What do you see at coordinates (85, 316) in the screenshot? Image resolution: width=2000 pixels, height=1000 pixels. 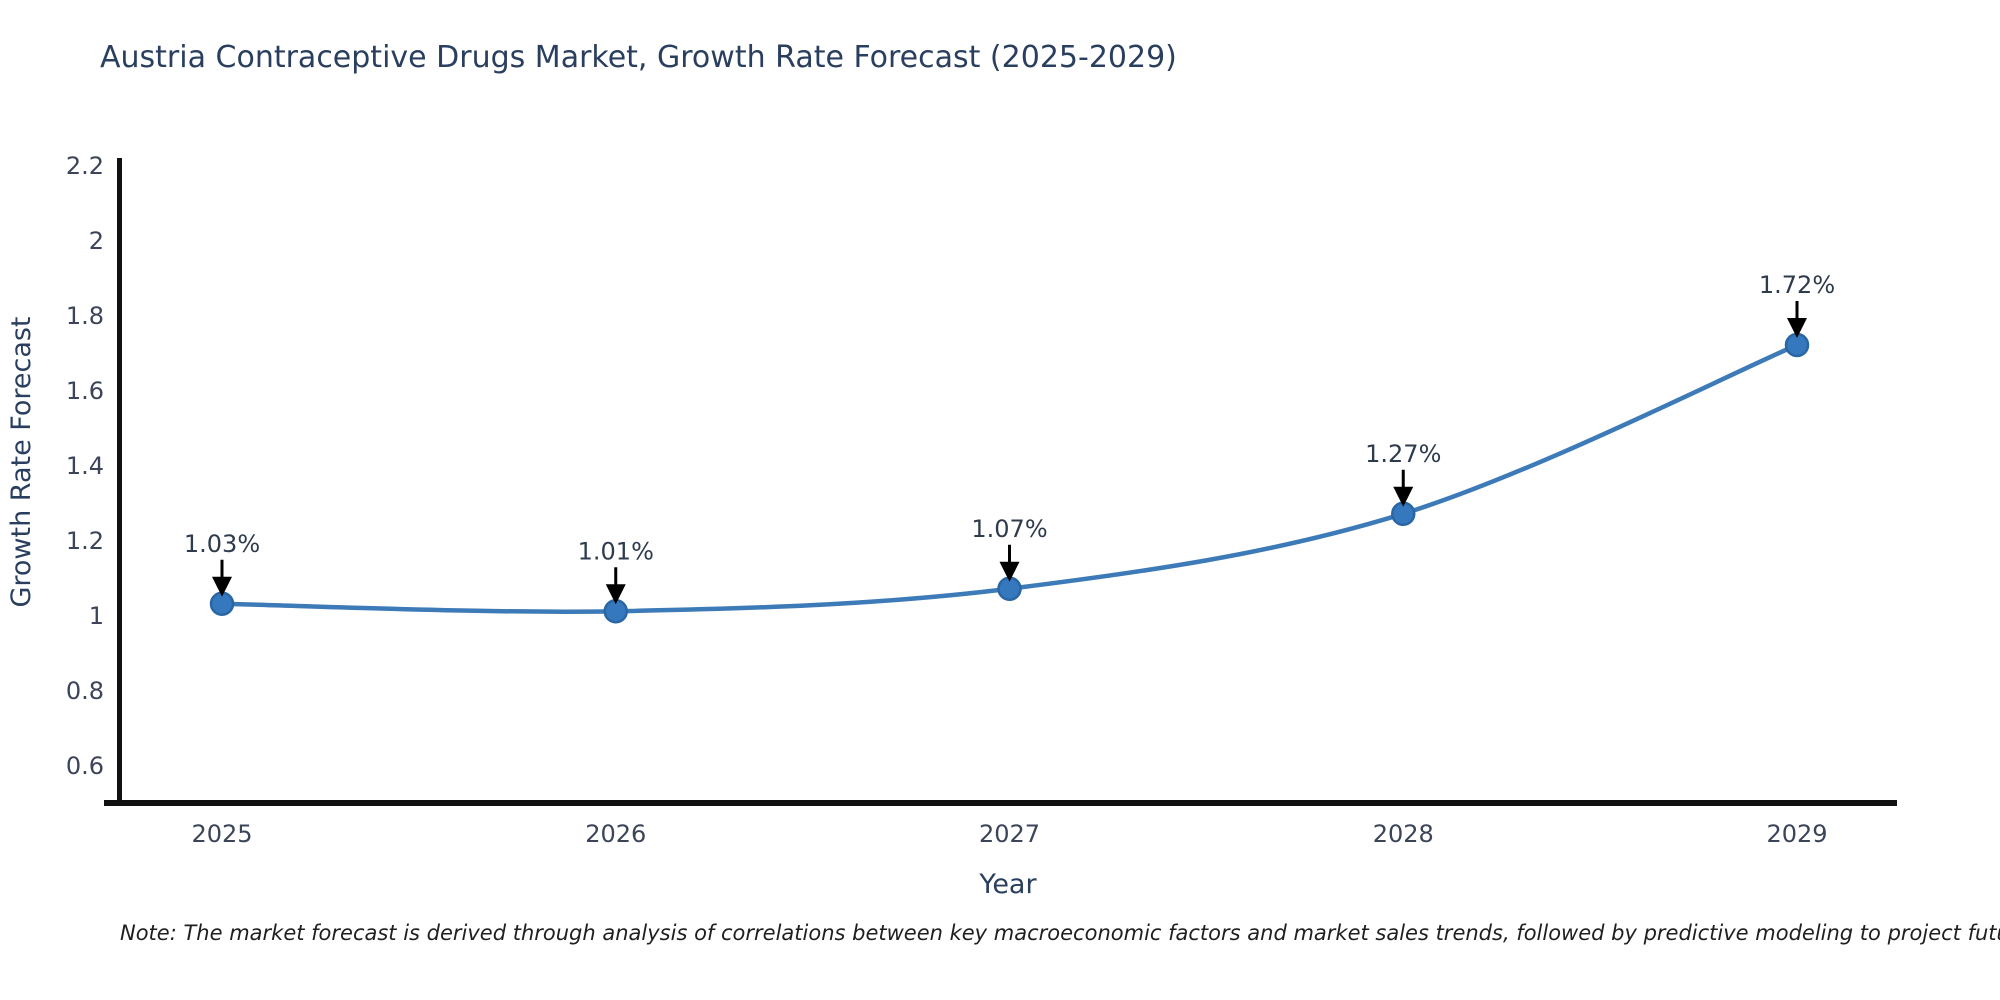 I see `y-tick-label: 1.8` at bounding box center [85, 316].